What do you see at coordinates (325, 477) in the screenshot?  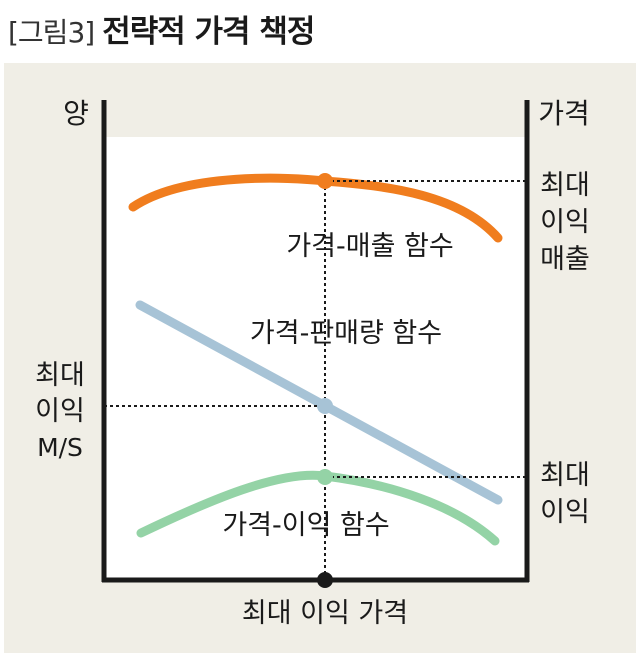 I see `profit-max-dot` at bounding box center [325, 477].